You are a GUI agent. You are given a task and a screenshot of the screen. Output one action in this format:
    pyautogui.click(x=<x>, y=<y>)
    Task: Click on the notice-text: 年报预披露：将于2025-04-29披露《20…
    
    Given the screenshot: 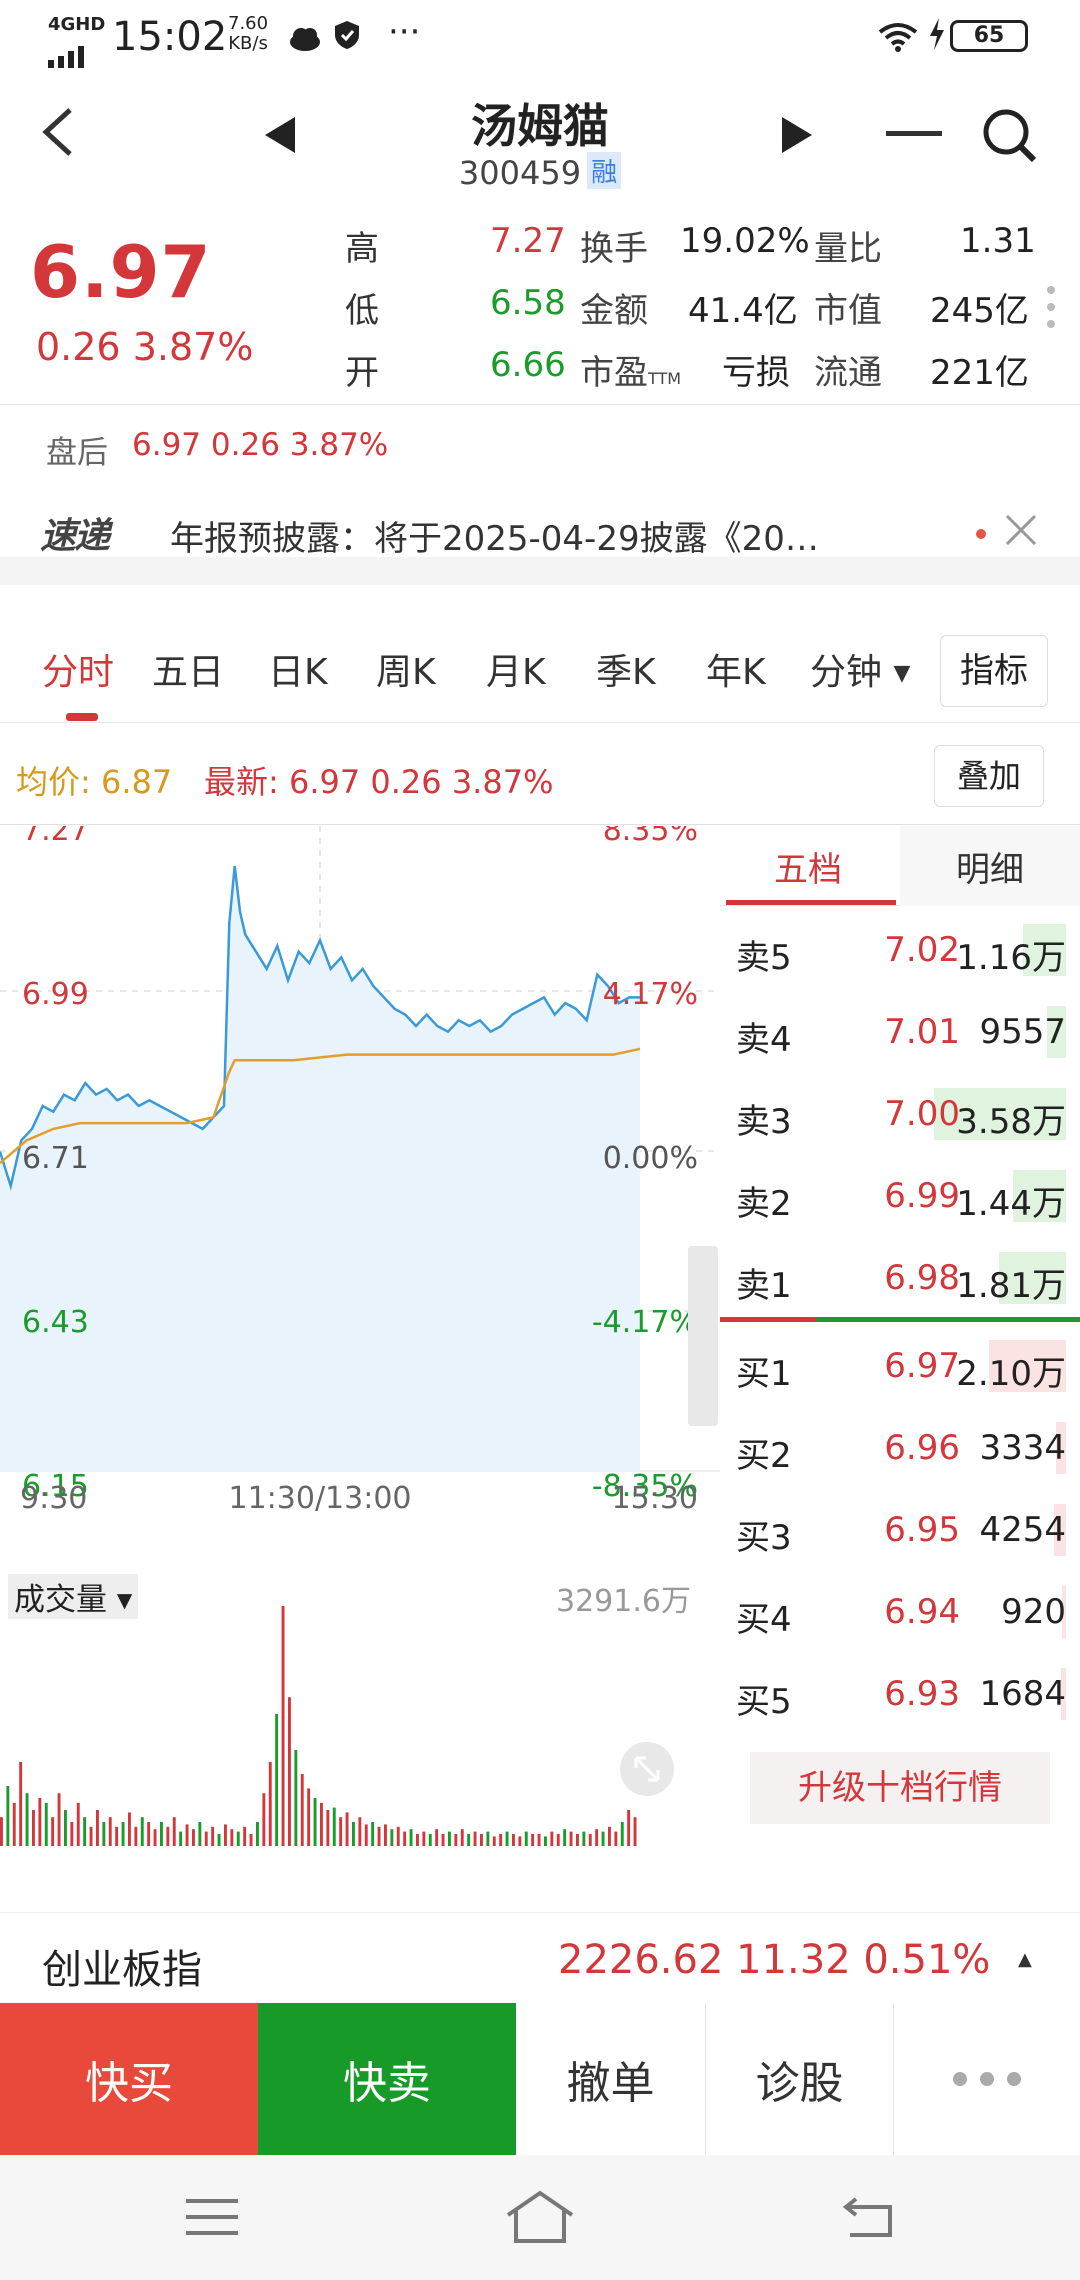 What is the action you would take?
    pyautogui.click(x=494, y=539)
    